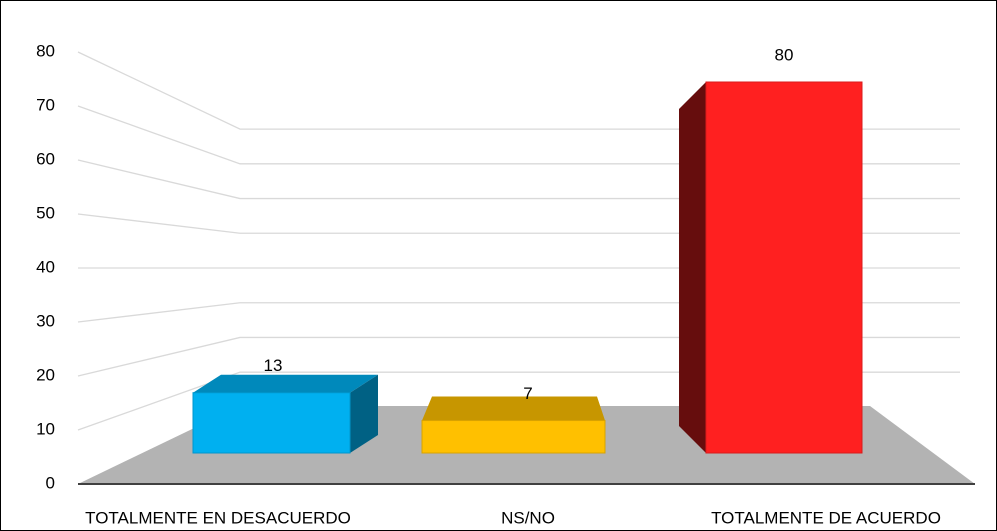 This screenshot has height=531, width=997. What do you see at coordinates (45, 266) in the screenshot?
I see `y-tick-label: 40` at bounding box center [45, 266].